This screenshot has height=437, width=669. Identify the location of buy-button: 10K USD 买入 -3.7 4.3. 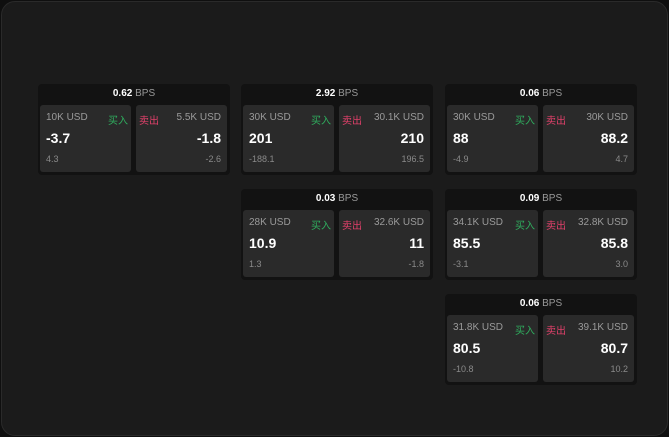
(85, 138).